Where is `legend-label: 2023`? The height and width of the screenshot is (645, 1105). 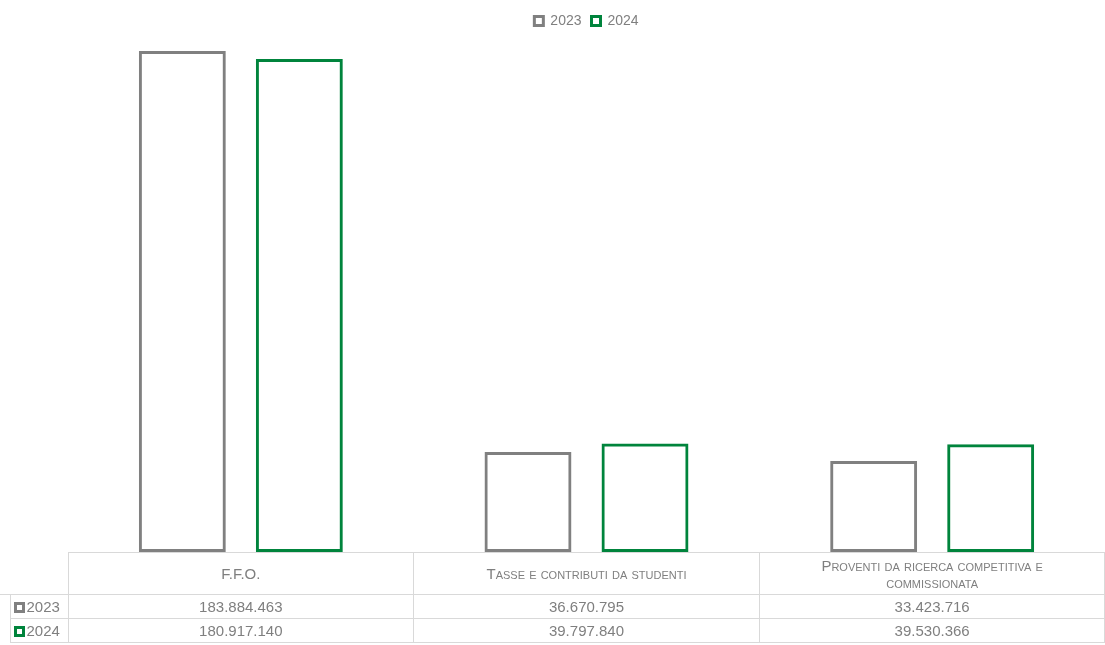
legend-label: 2023 is located at coordinates (566, 19).